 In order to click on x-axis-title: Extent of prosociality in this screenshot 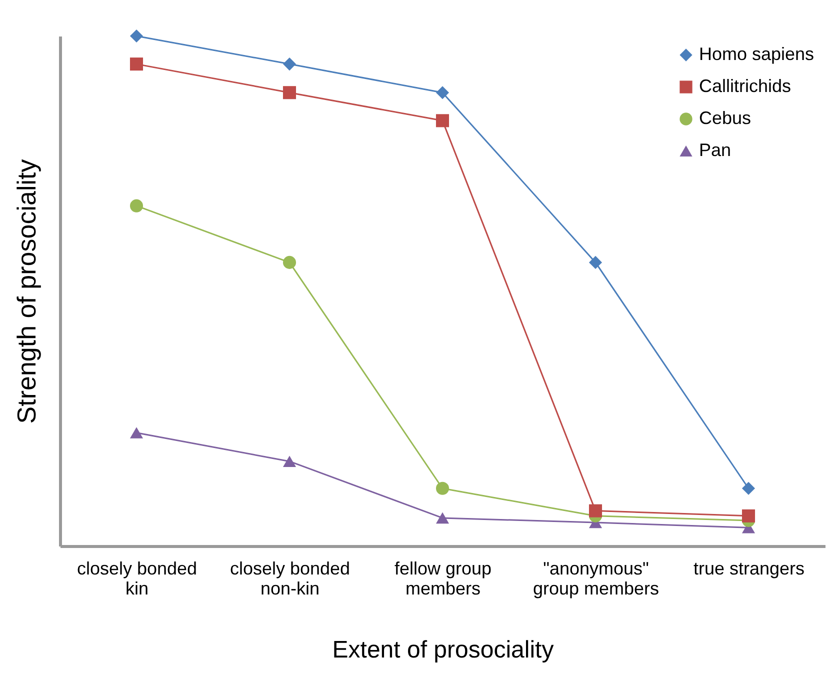, I will do `click(443, 650)`.